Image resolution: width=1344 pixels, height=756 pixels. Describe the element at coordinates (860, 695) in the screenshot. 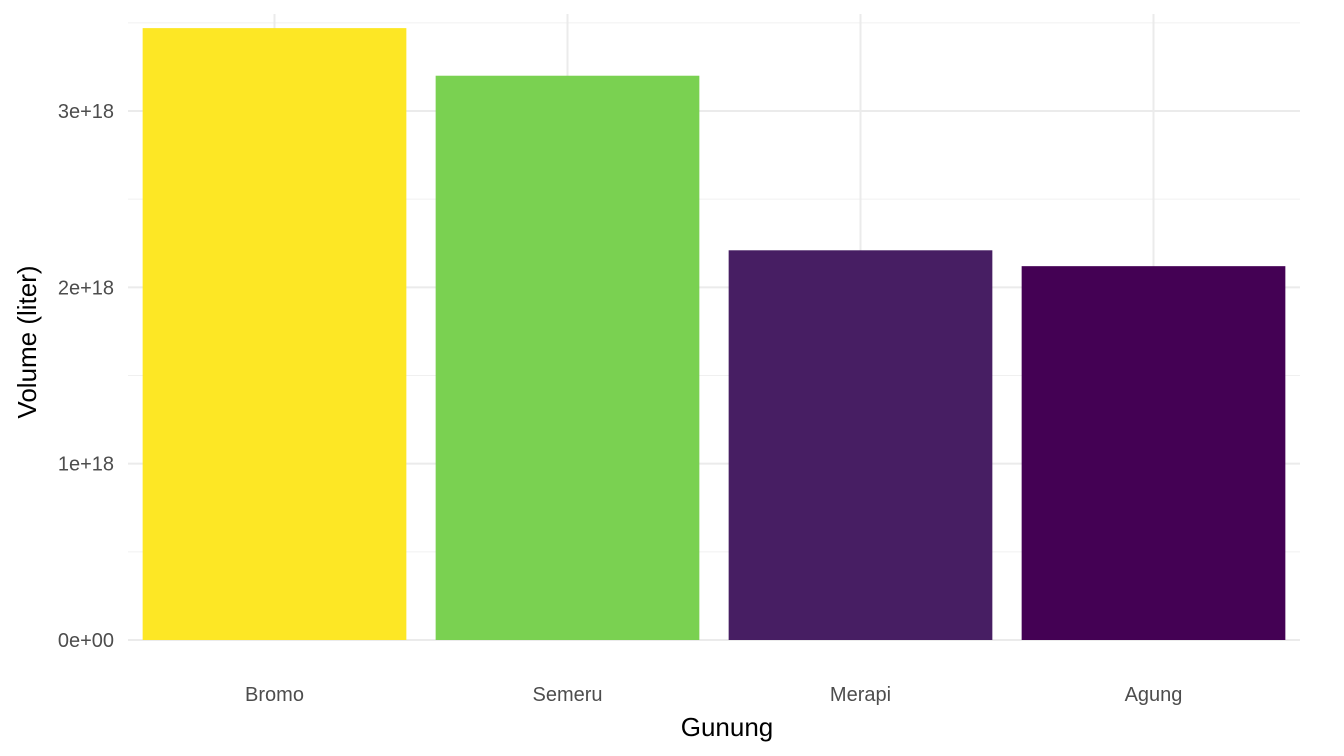

I see `x-tick-label: Merapi` at that location.